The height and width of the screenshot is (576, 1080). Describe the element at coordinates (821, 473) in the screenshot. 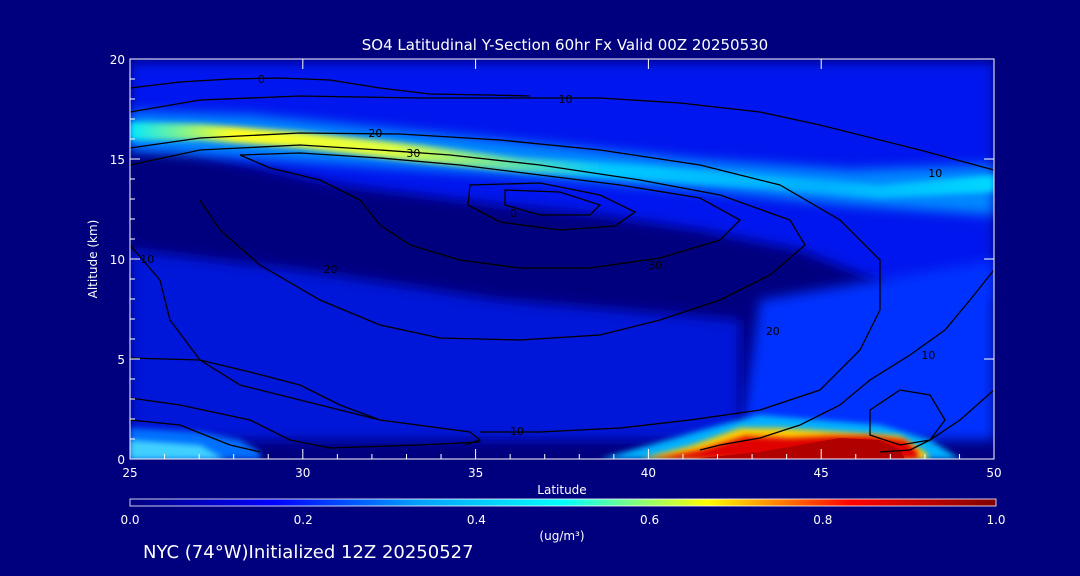

I see `x-tick-label: 45` at that location.